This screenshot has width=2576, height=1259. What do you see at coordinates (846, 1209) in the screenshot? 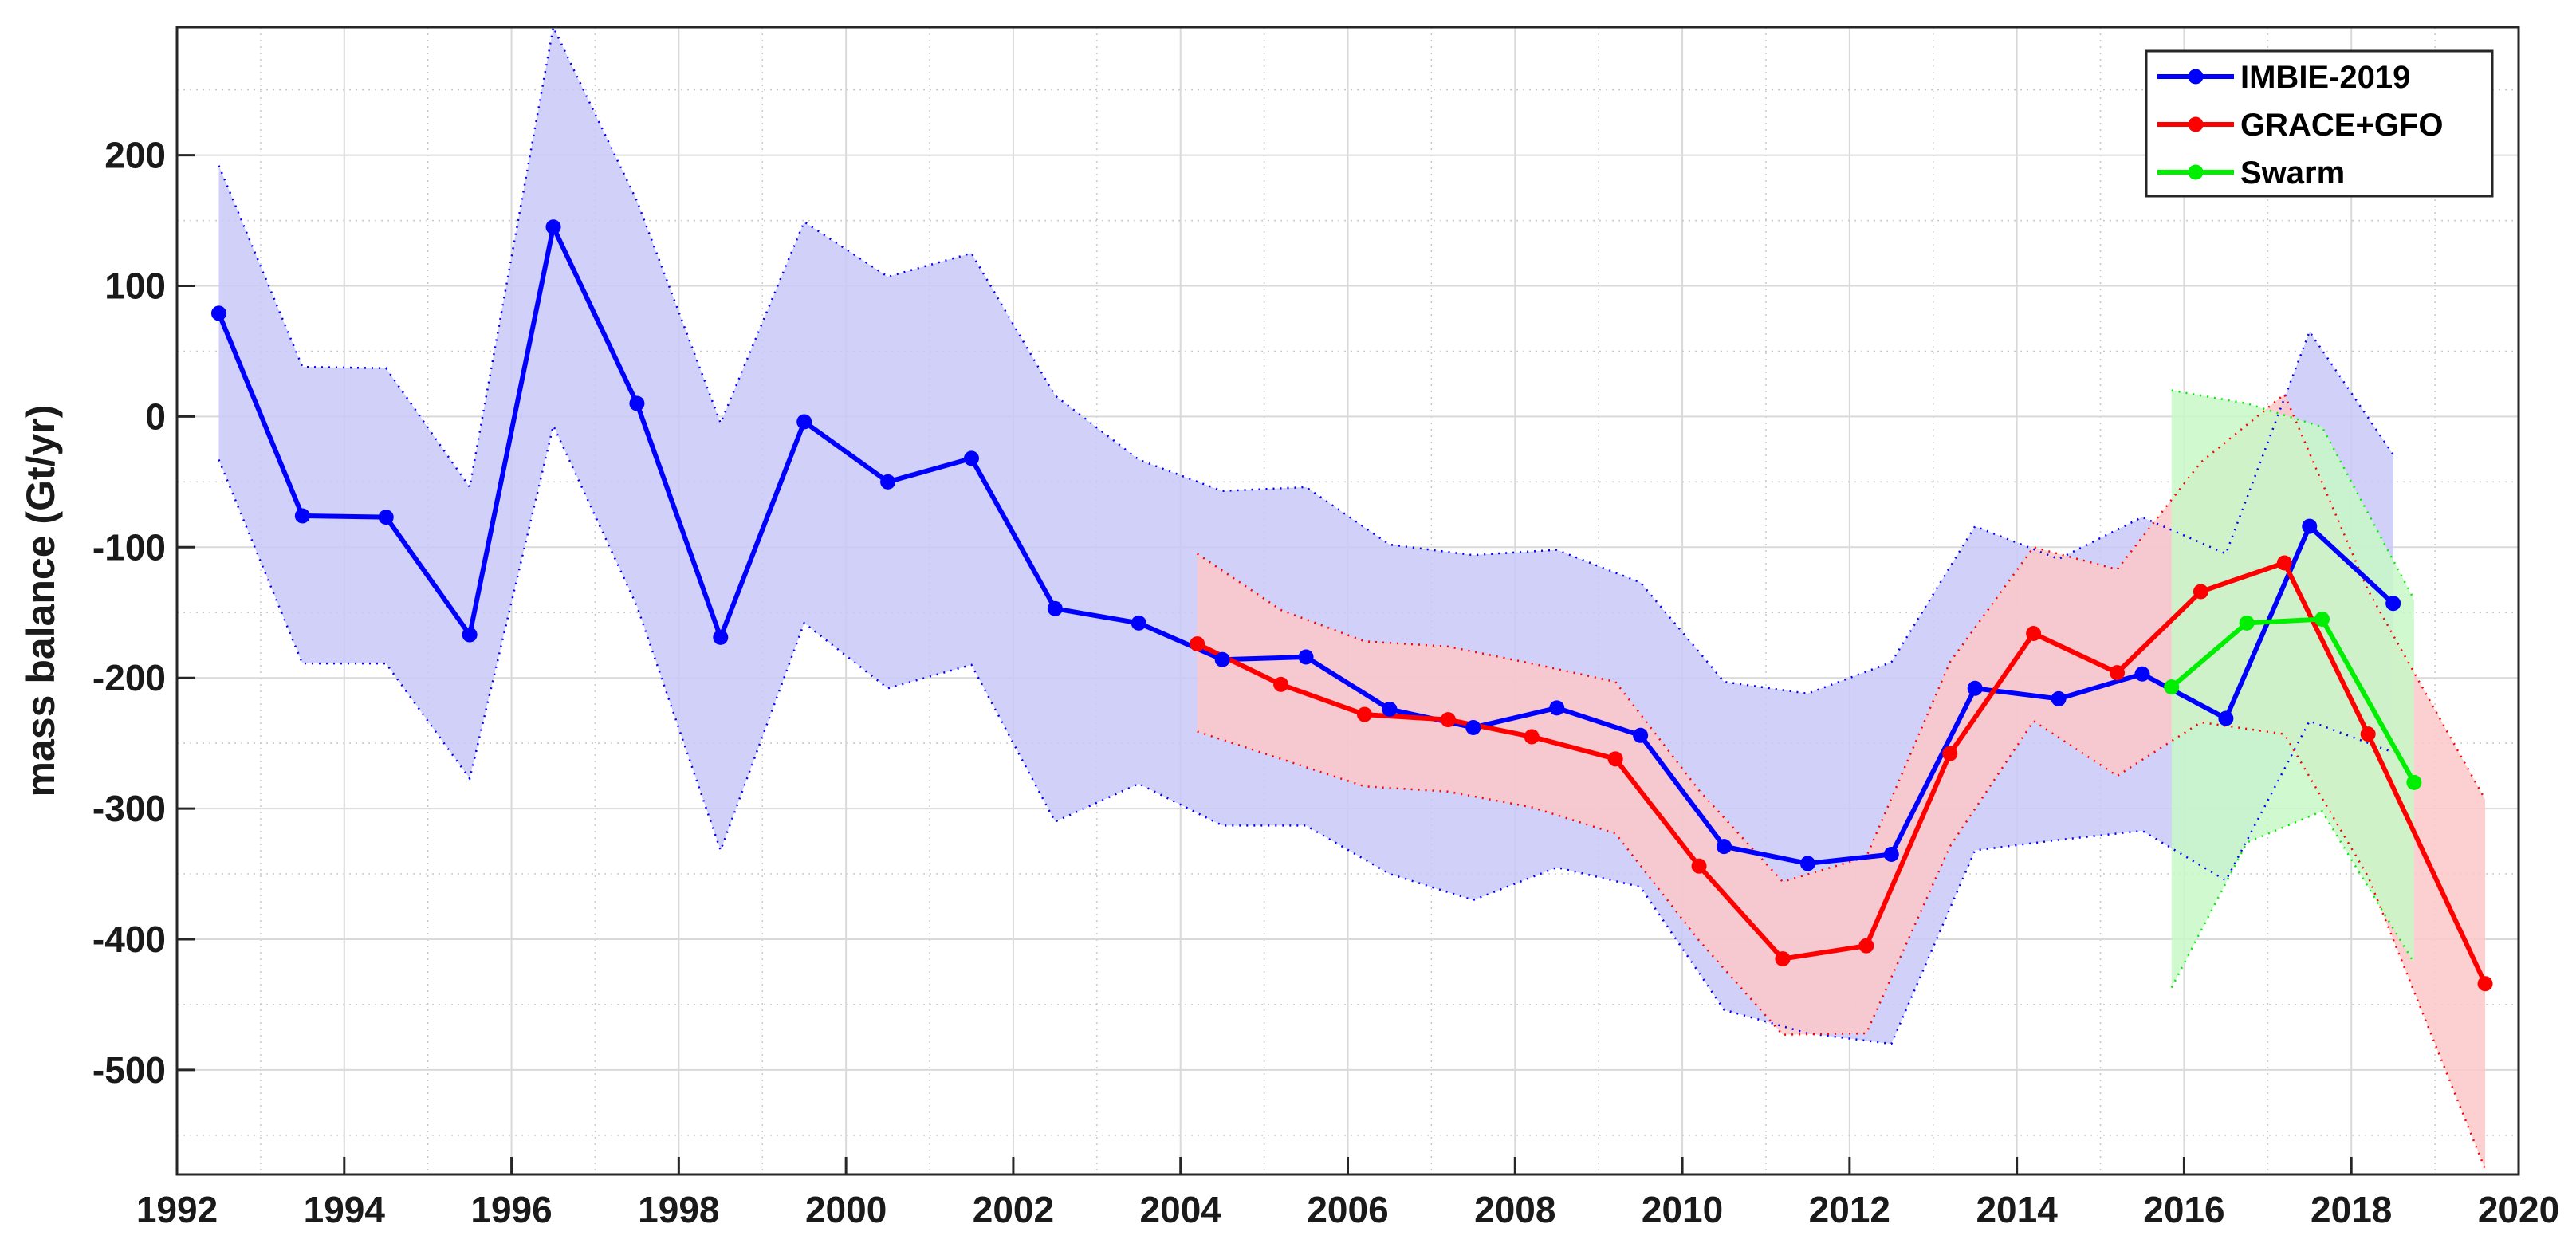
I see `x-tick-label-2000: 2000` at bounding box center [846, 1209].